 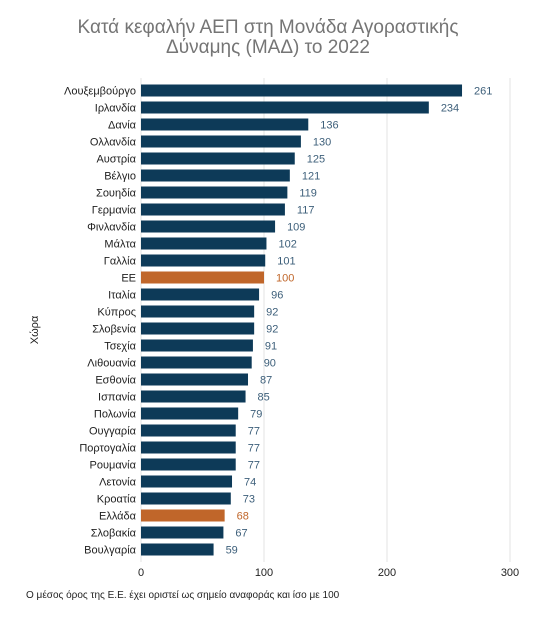 I want to click on value-label: 59, so click(x=232, y=551).